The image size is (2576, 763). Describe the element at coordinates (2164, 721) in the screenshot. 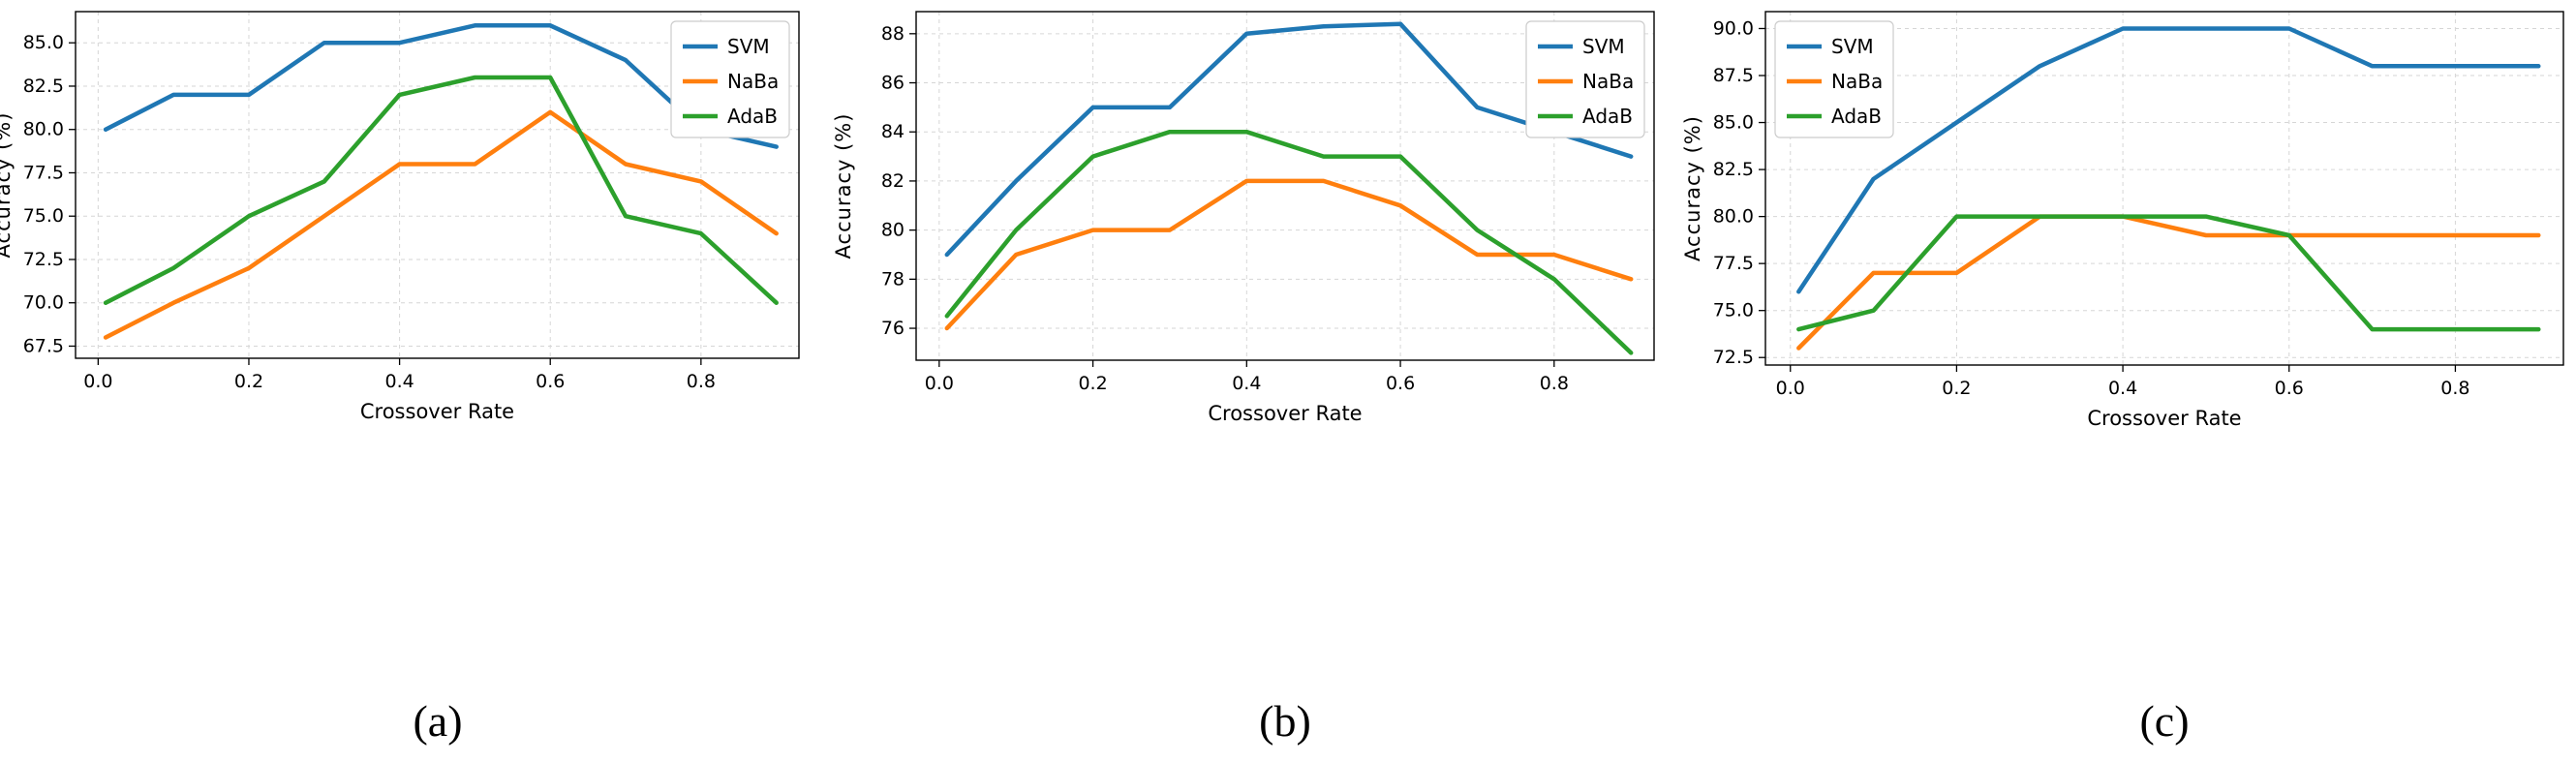

I see `caption-c: (c)` at that location.